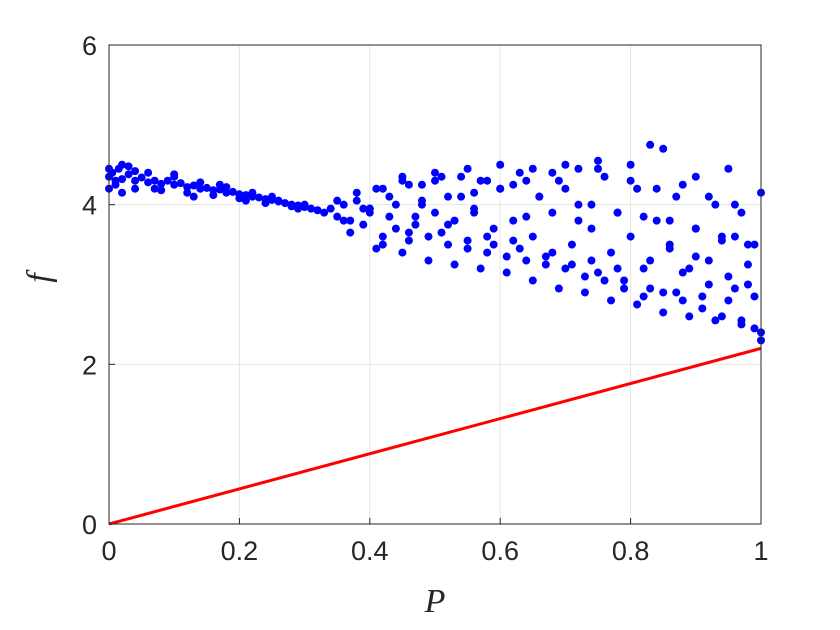 This screenshot has height=630, width=840. What do you see at coordinates (89, 365) in the screenshot?
I see `y-tick-label: 2` at bounding box center [89, 365].